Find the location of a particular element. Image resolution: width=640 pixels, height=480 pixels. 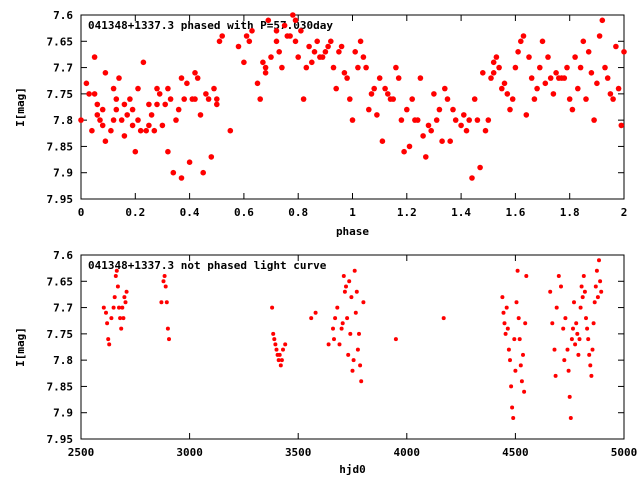

x-axis-label: phase is located at coordinates (352, 231).